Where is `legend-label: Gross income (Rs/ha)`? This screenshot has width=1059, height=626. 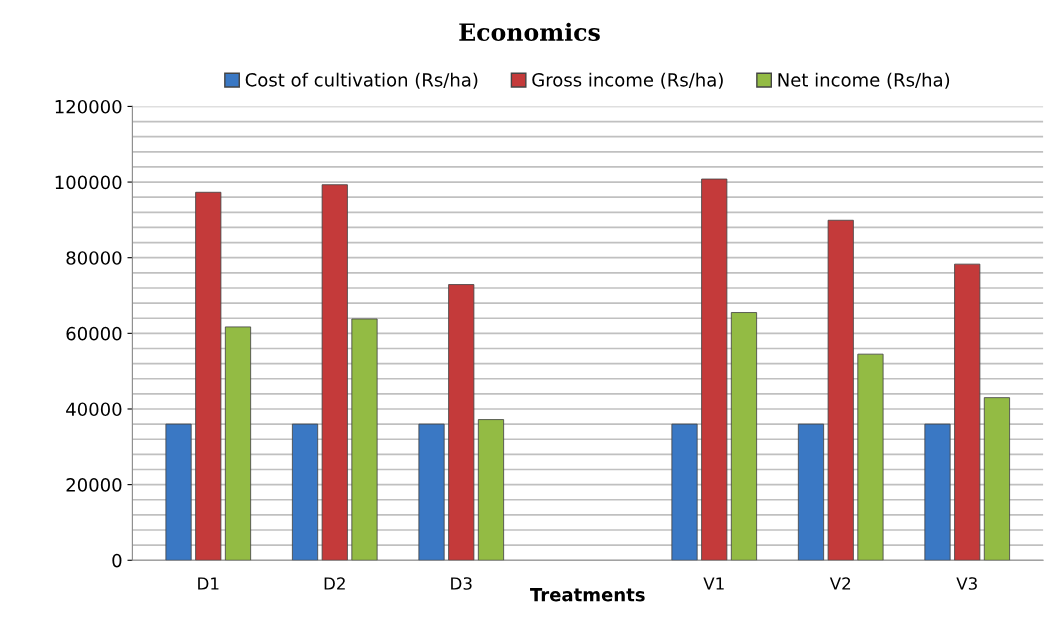 legend-label: Gross income (Rs/ha) is located at coordinates (627, 80).